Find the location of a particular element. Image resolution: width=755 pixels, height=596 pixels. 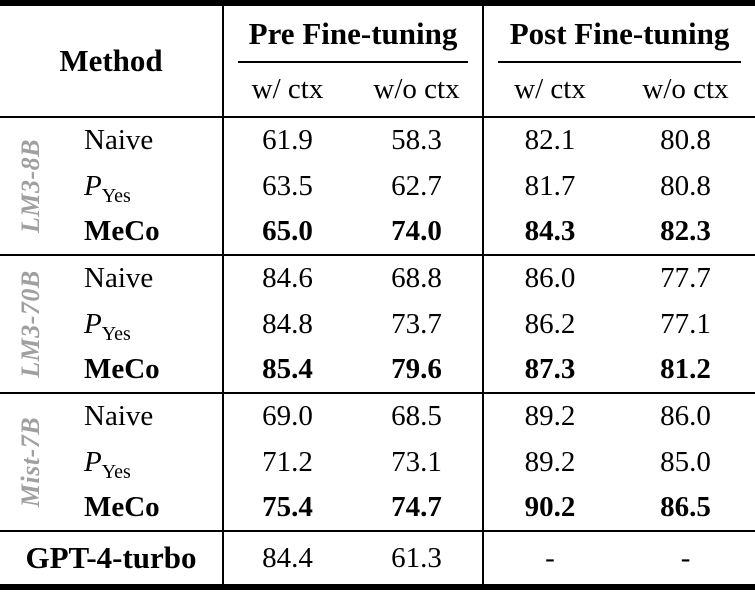

value-cell: 65.0 is located at coordinates (287, 231).